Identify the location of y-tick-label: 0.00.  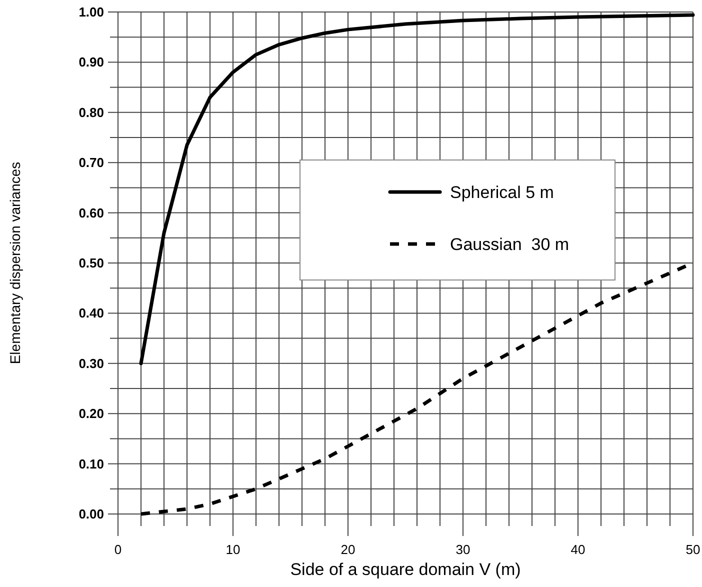
(91, 514).